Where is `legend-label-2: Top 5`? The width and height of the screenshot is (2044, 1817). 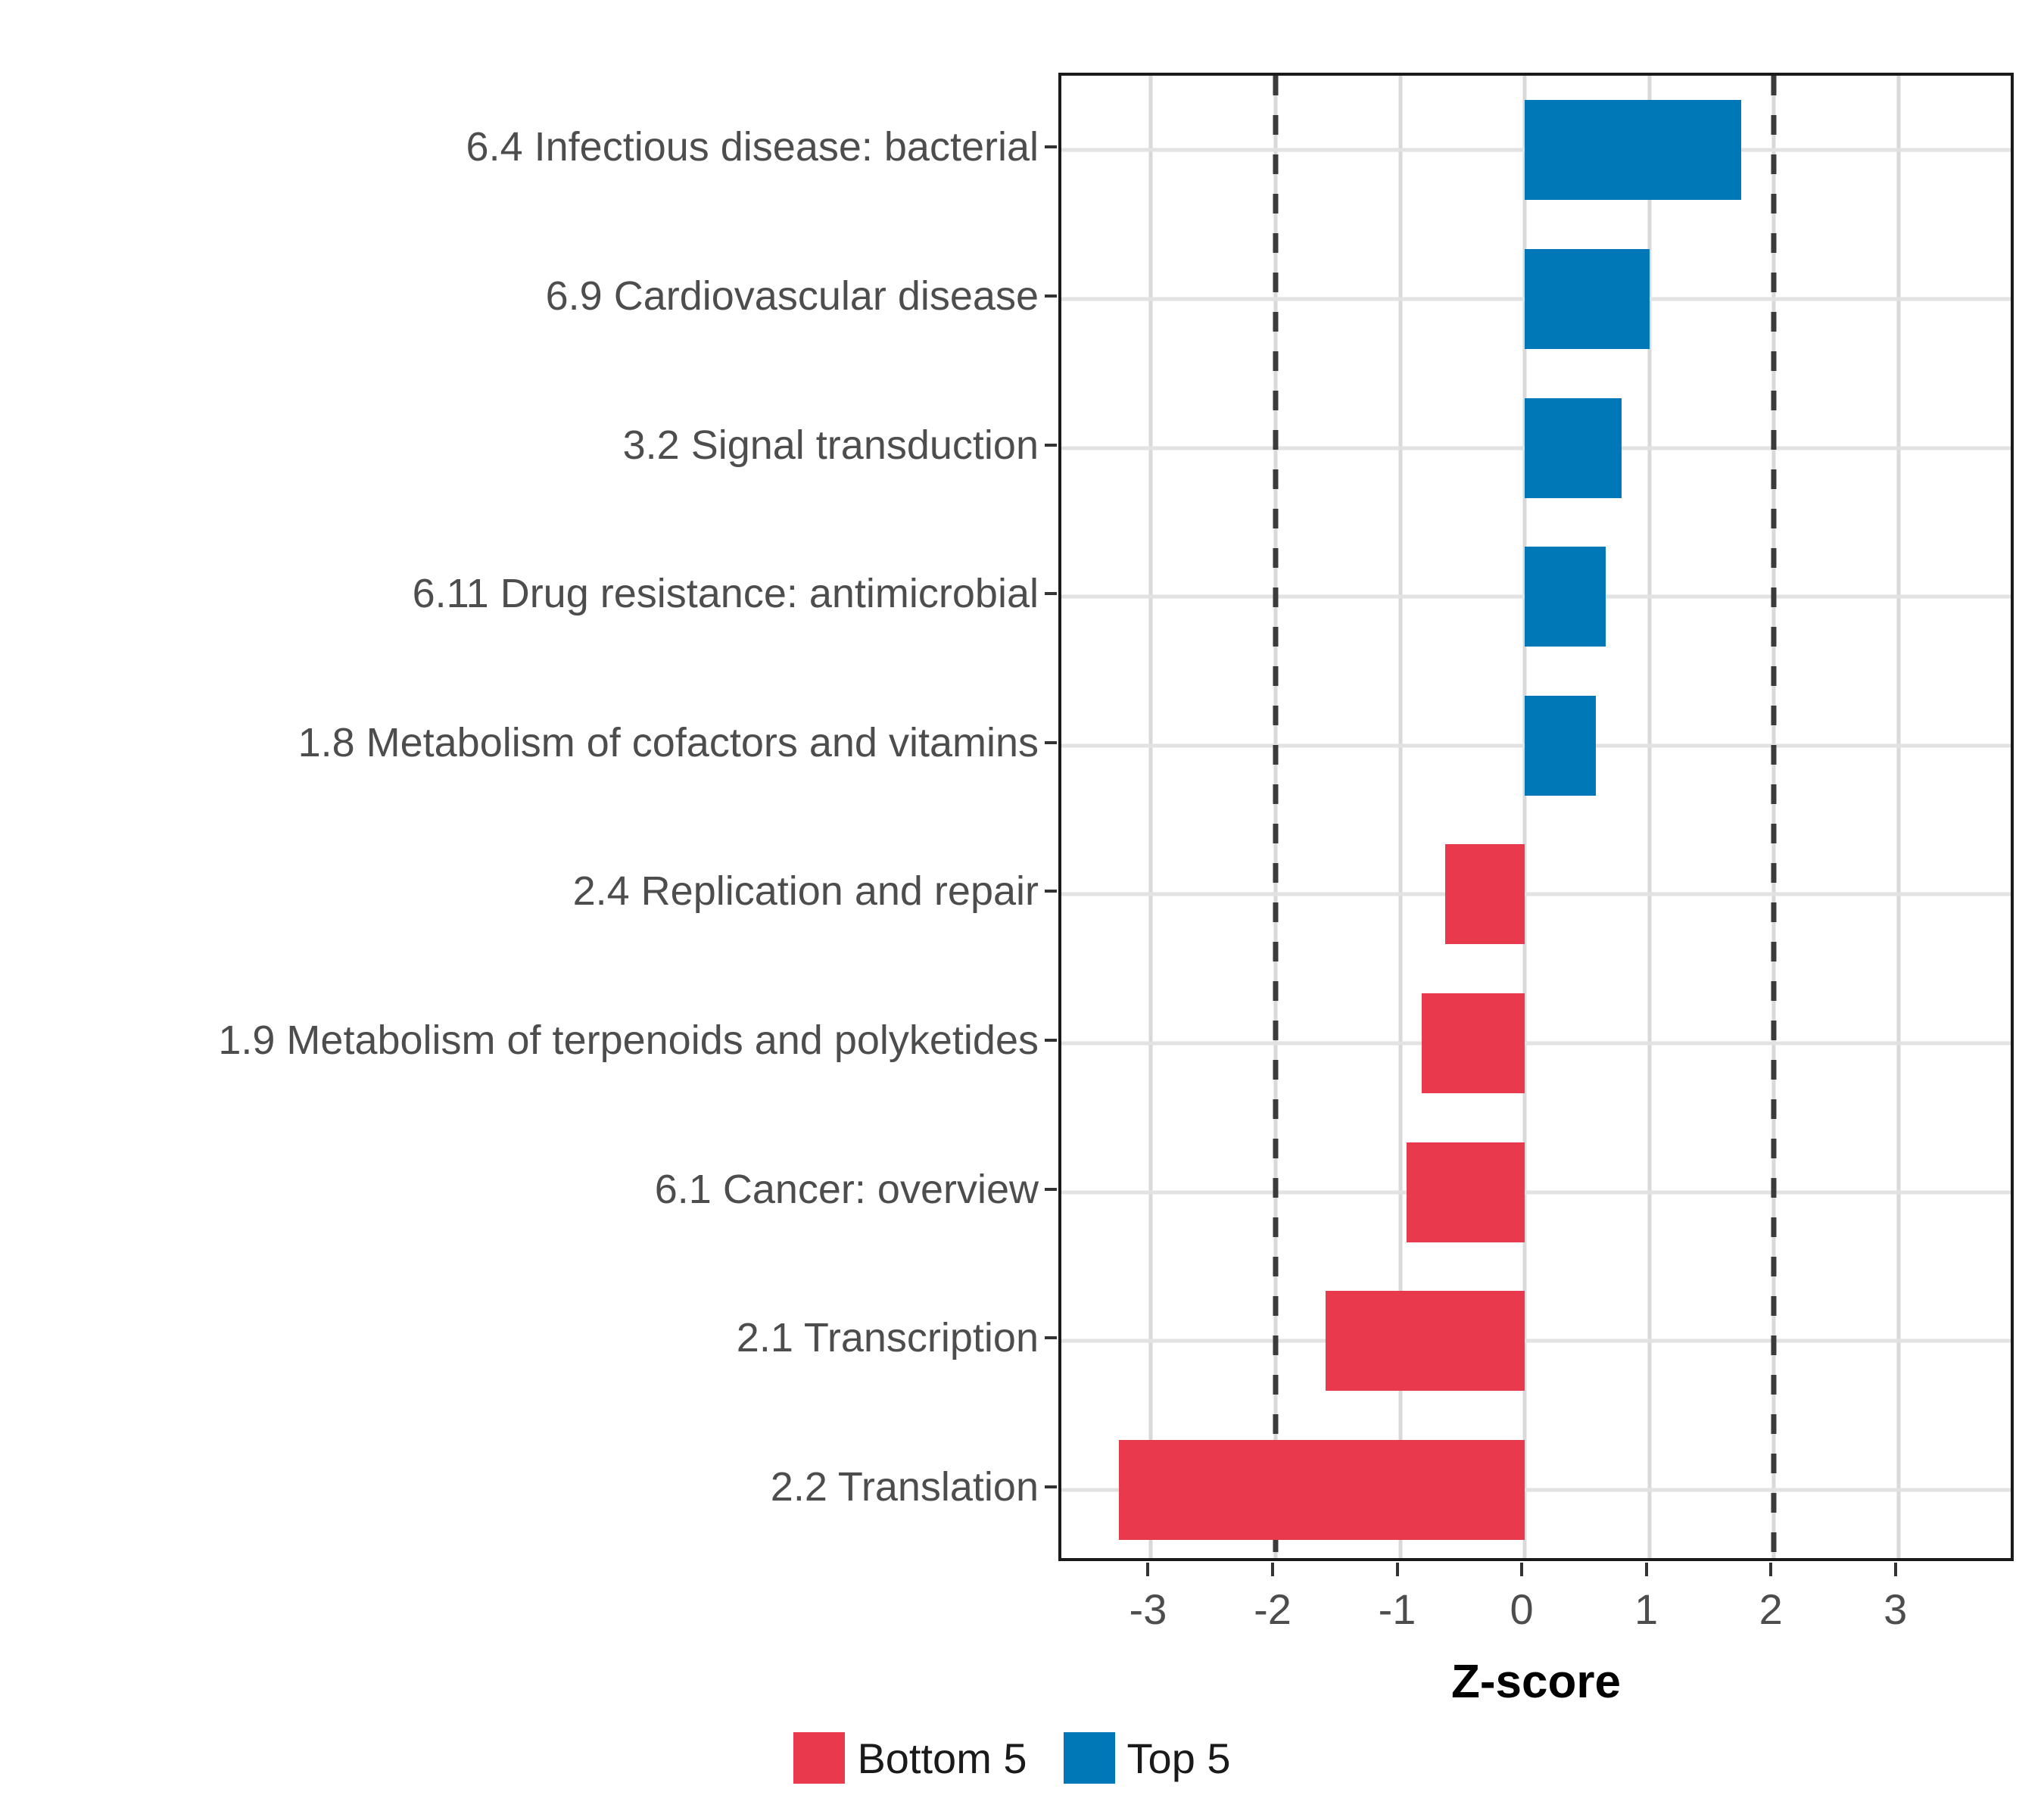 legend-label-2: Top 5 is located at coordinates (1178, 1758).